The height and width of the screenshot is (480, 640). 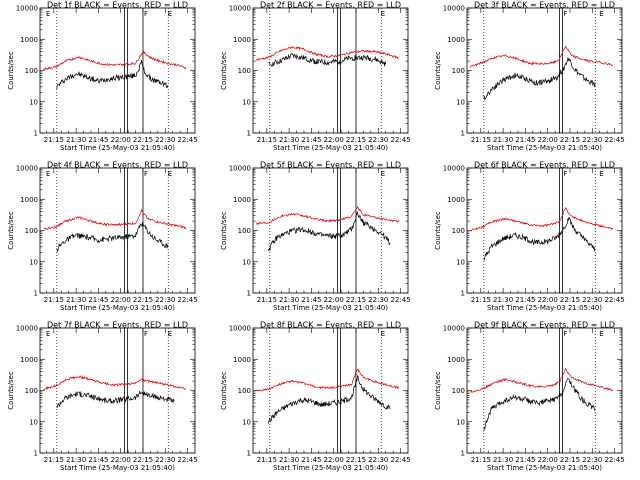 I want to click on panel-title: Det 6f BLACK = Events, RED = LLD, so click(x=544, y=165).